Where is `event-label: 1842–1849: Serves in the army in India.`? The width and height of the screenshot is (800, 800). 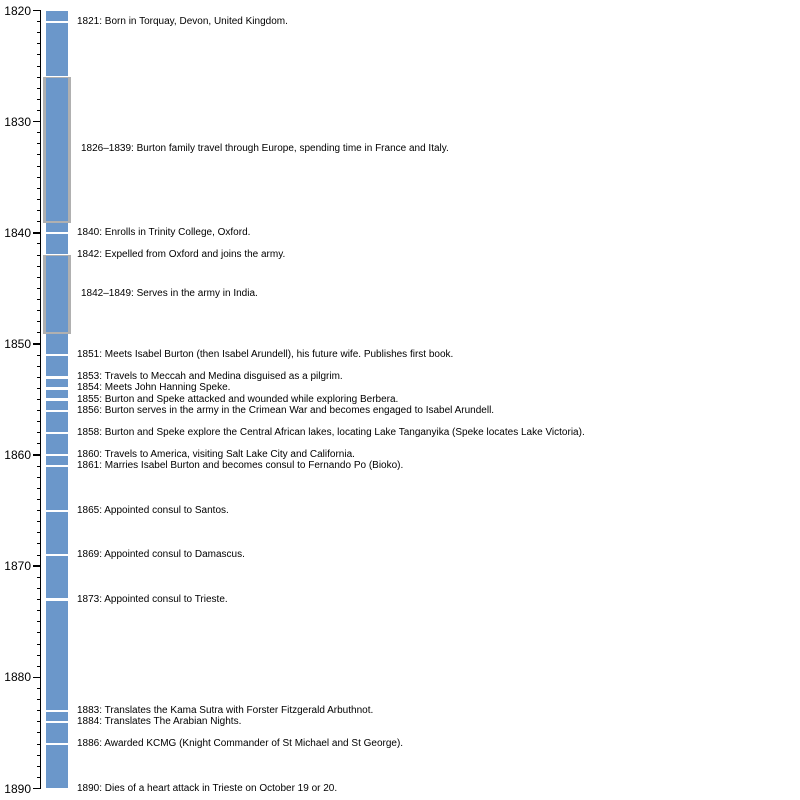
event-label: 1842–1849: Serves in the army in India. is located at coordinates (169, 293).